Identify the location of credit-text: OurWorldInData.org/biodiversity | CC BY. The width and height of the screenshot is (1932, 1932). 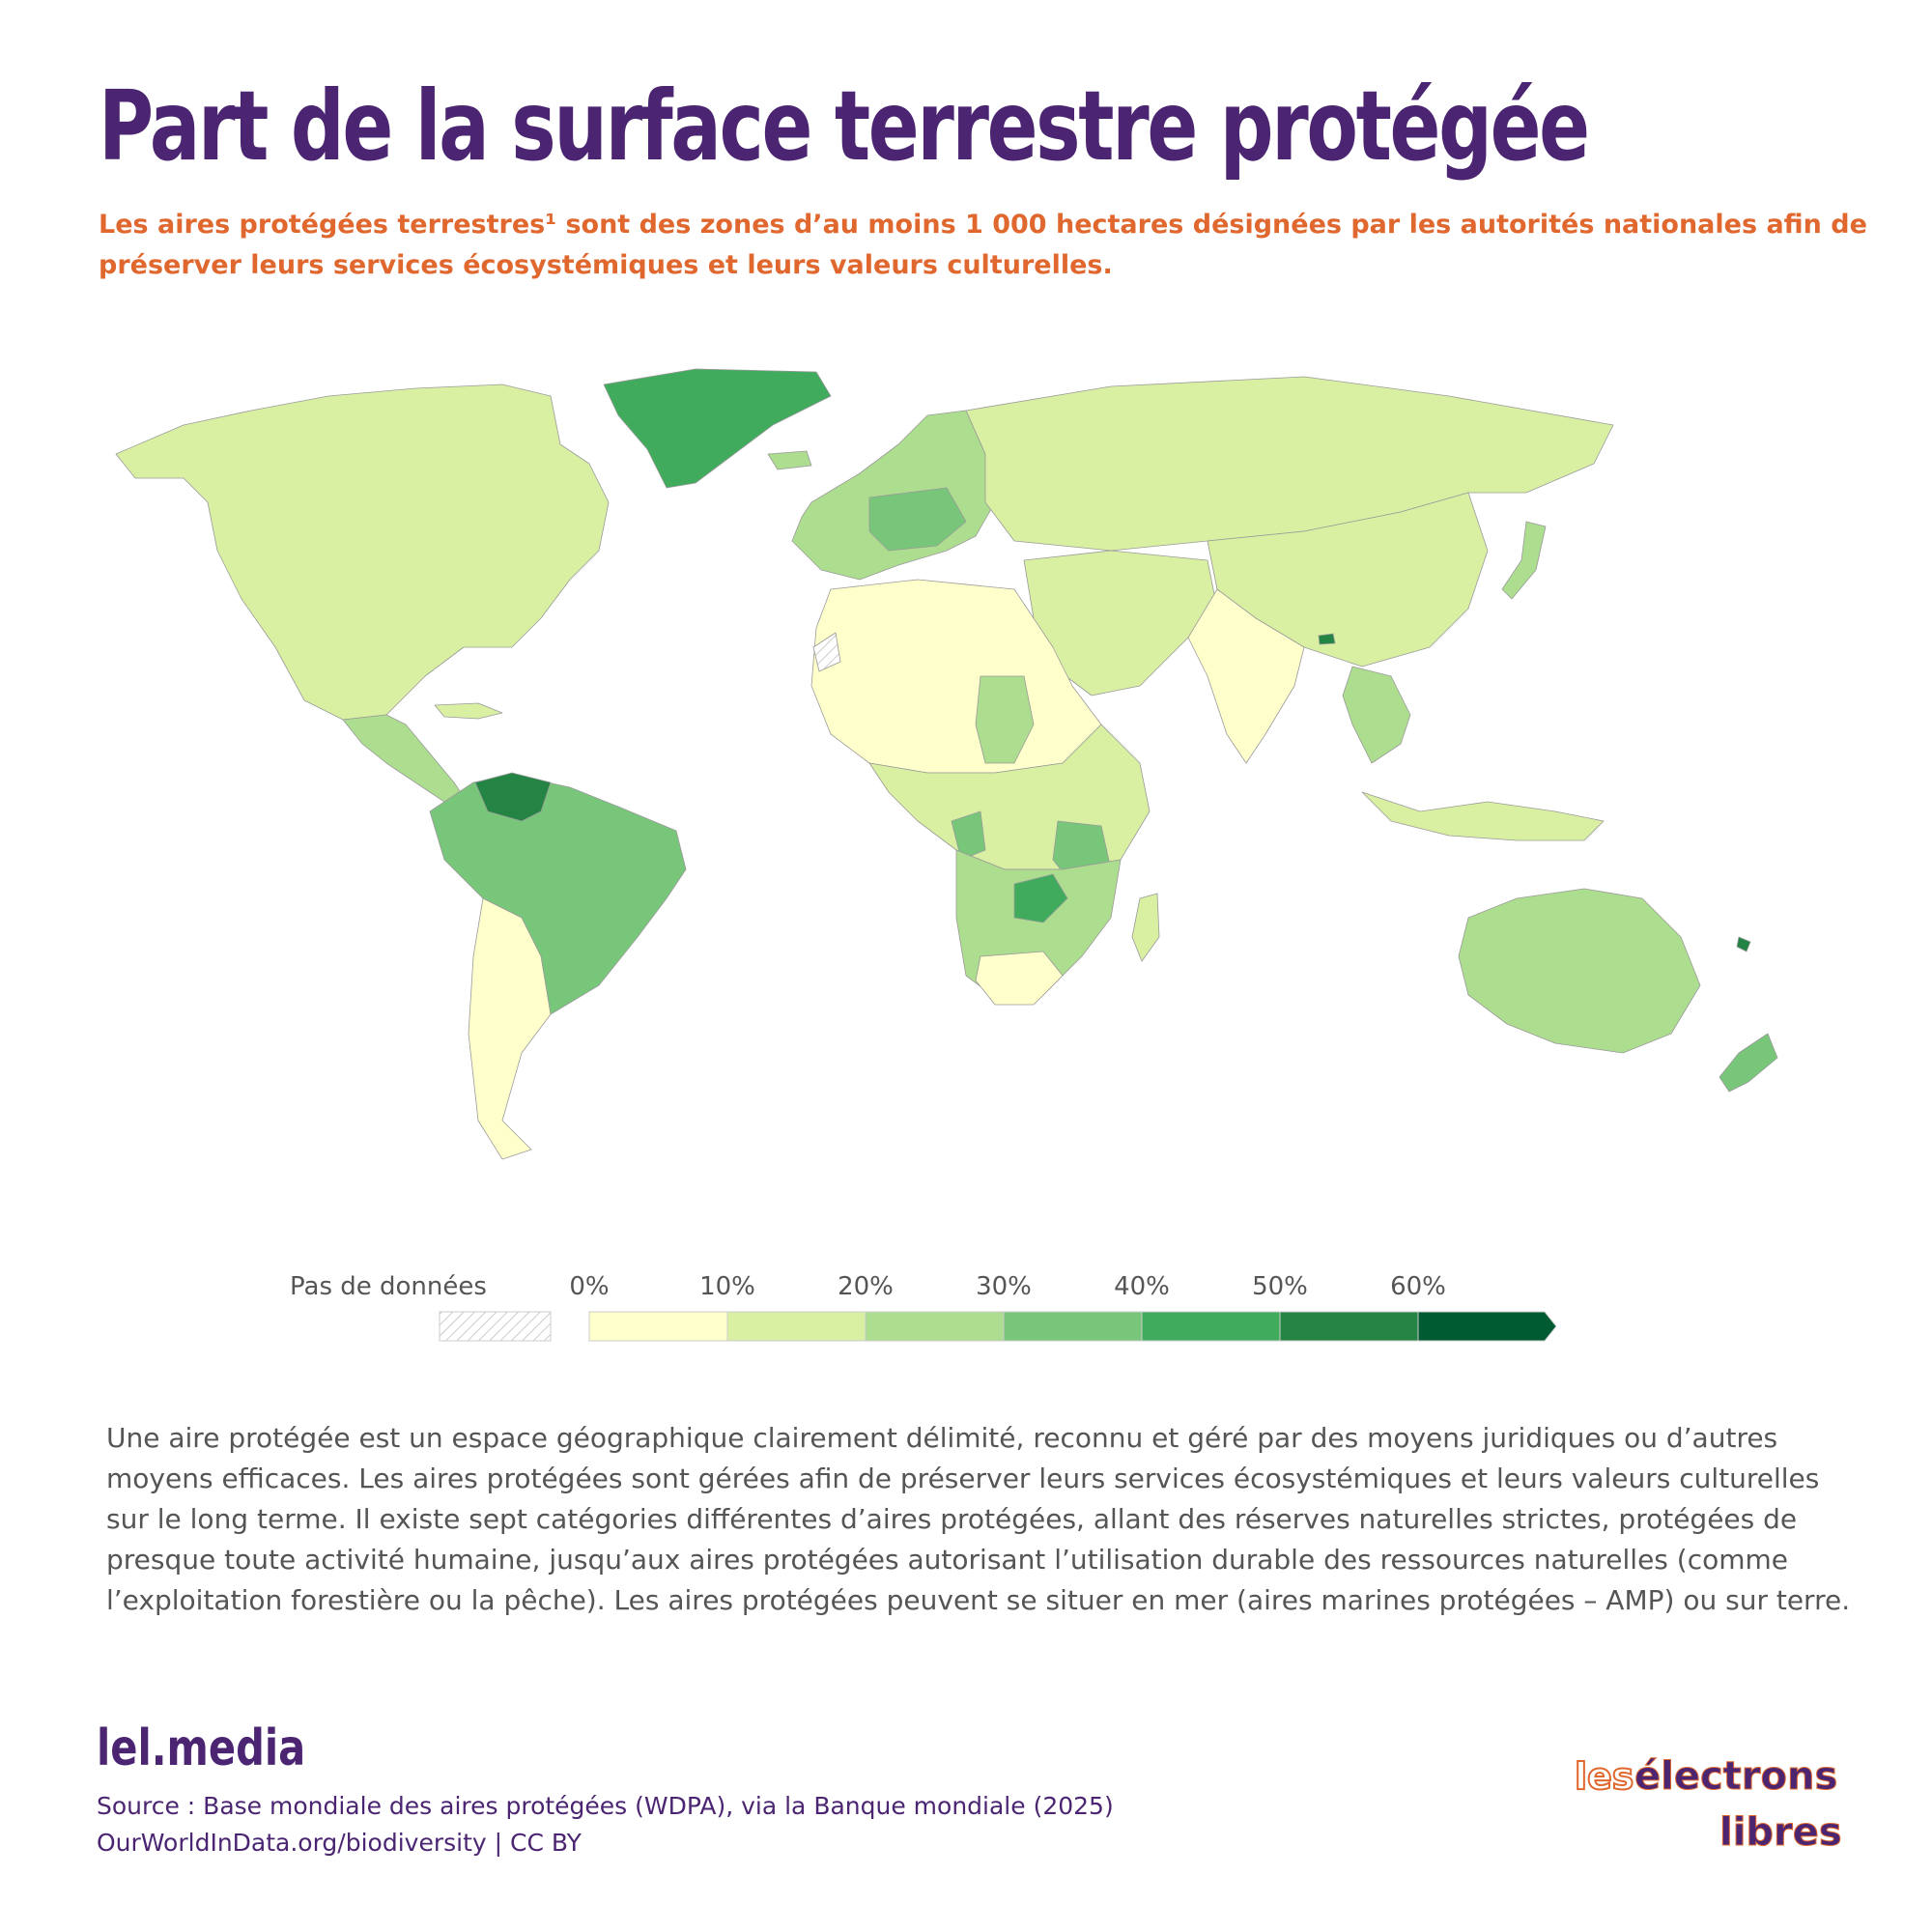
(339, 1843).